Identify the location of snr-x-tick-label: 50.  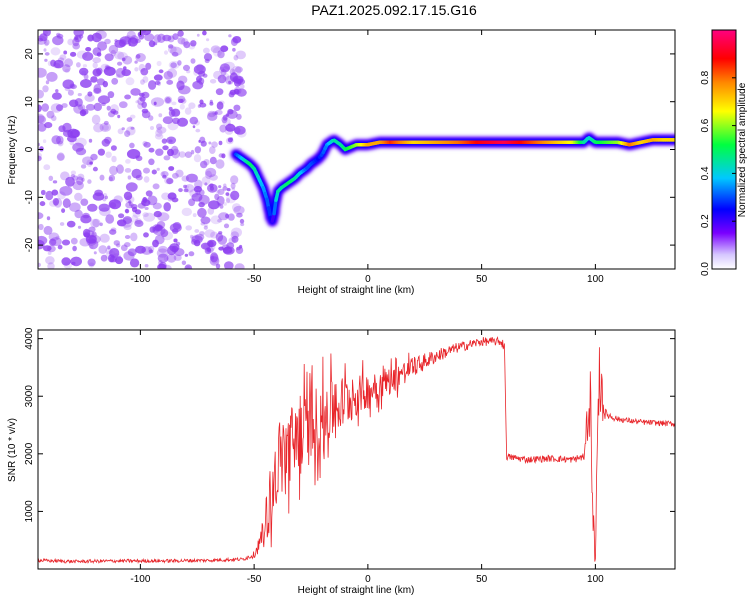
(482, 579).